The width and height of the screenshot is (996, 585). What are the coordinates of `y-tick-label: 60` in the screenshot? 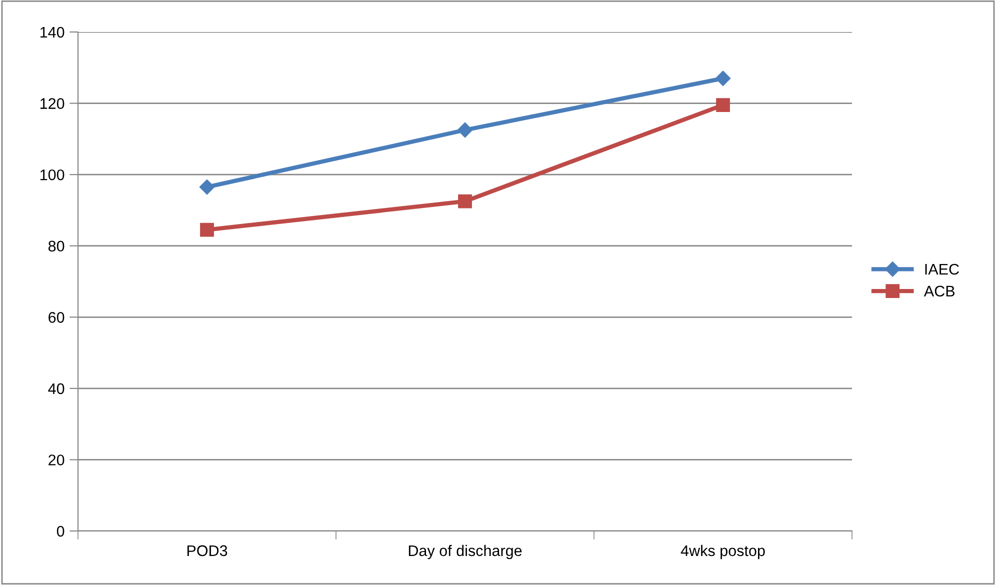 It's located at (56, 317).